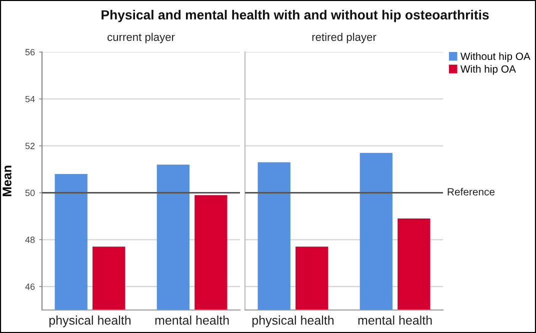 The width and height of the screenshot is (536, 333). I want to click on chart-subtitle: current player, so click(141, 38).